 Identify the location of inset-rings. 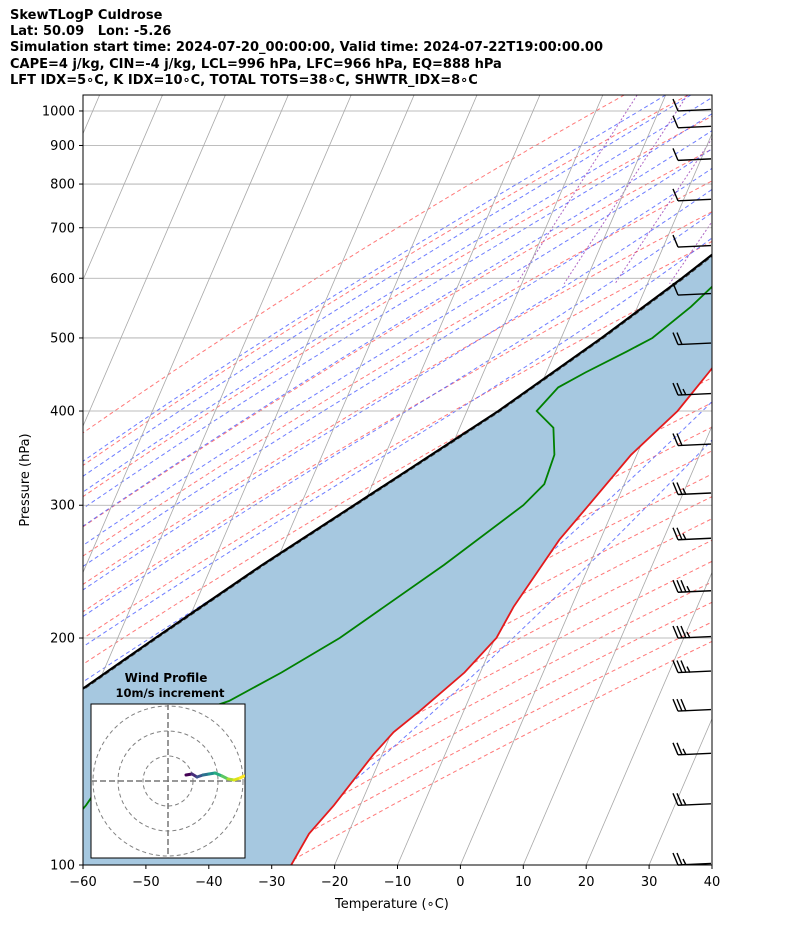
(168, 781).